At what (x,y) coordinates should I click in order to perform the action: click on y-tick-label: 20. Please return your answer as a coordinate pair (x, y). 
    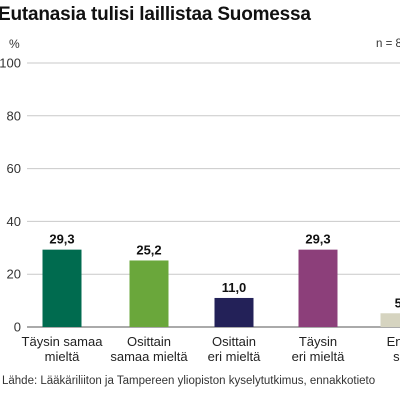
    Looking at the image, I should click on (14, 274).